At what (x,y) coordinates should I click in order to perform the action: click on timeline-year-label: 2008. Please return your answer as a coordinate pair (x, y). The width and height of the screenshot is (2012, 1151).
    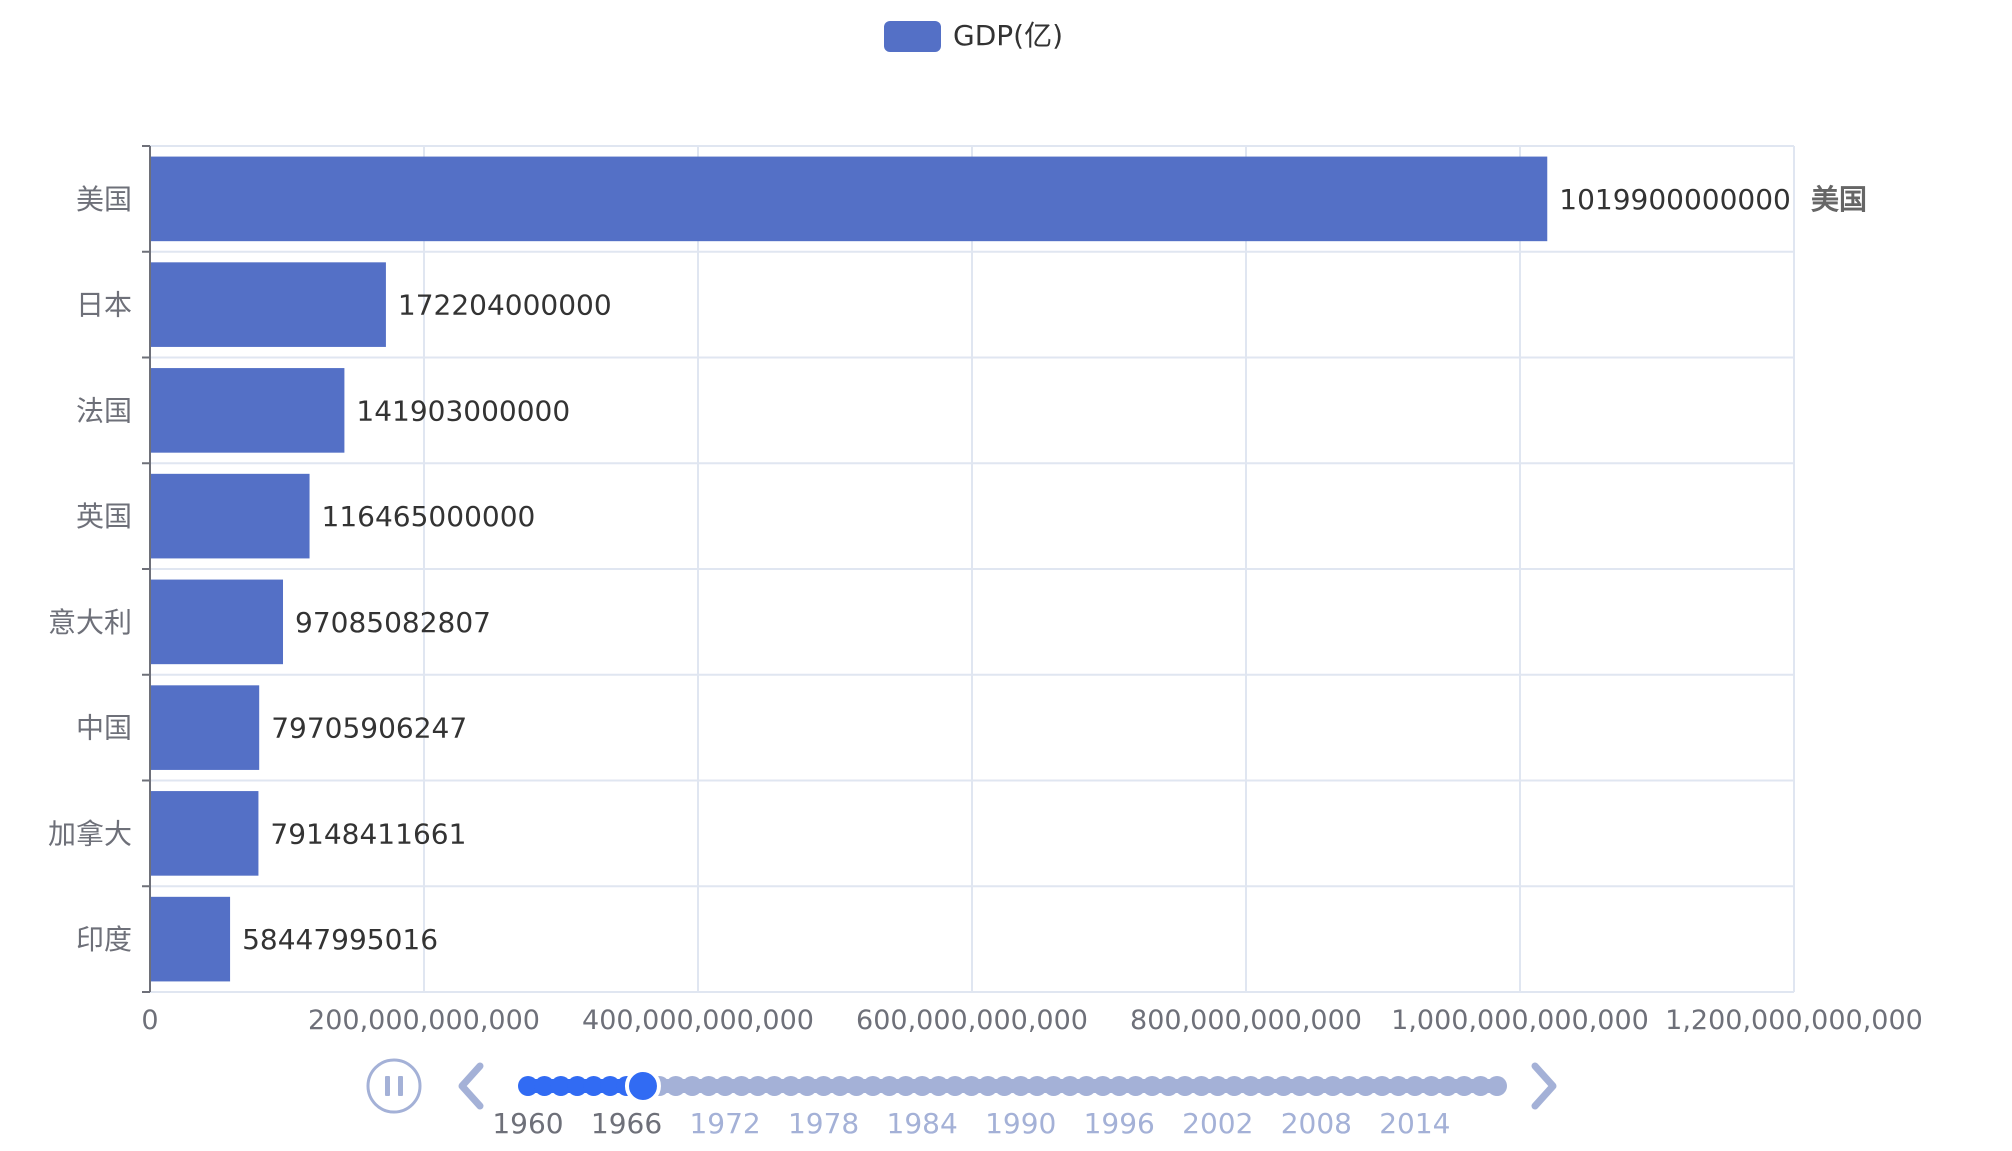
    Looking at the image, I should click on (1316, 1123).